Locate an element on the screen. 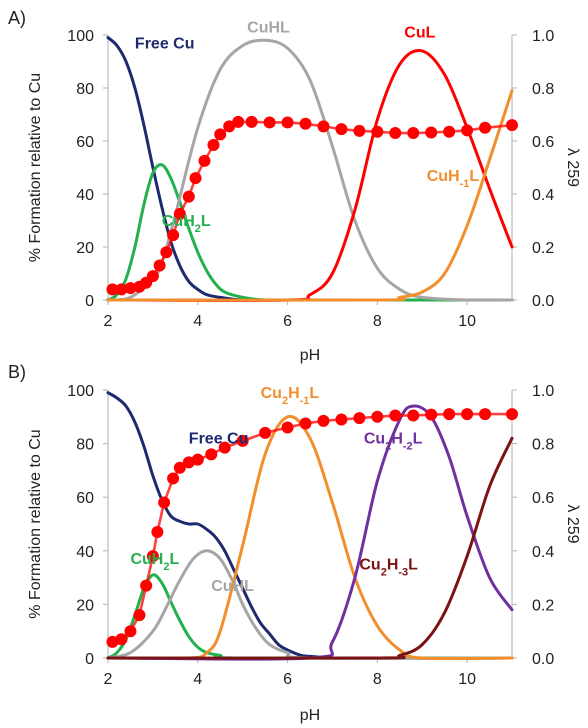 The image size is (588, 728). series-label-cu2hm3l: Cu2H-3L is located at coordinates (388, 568).